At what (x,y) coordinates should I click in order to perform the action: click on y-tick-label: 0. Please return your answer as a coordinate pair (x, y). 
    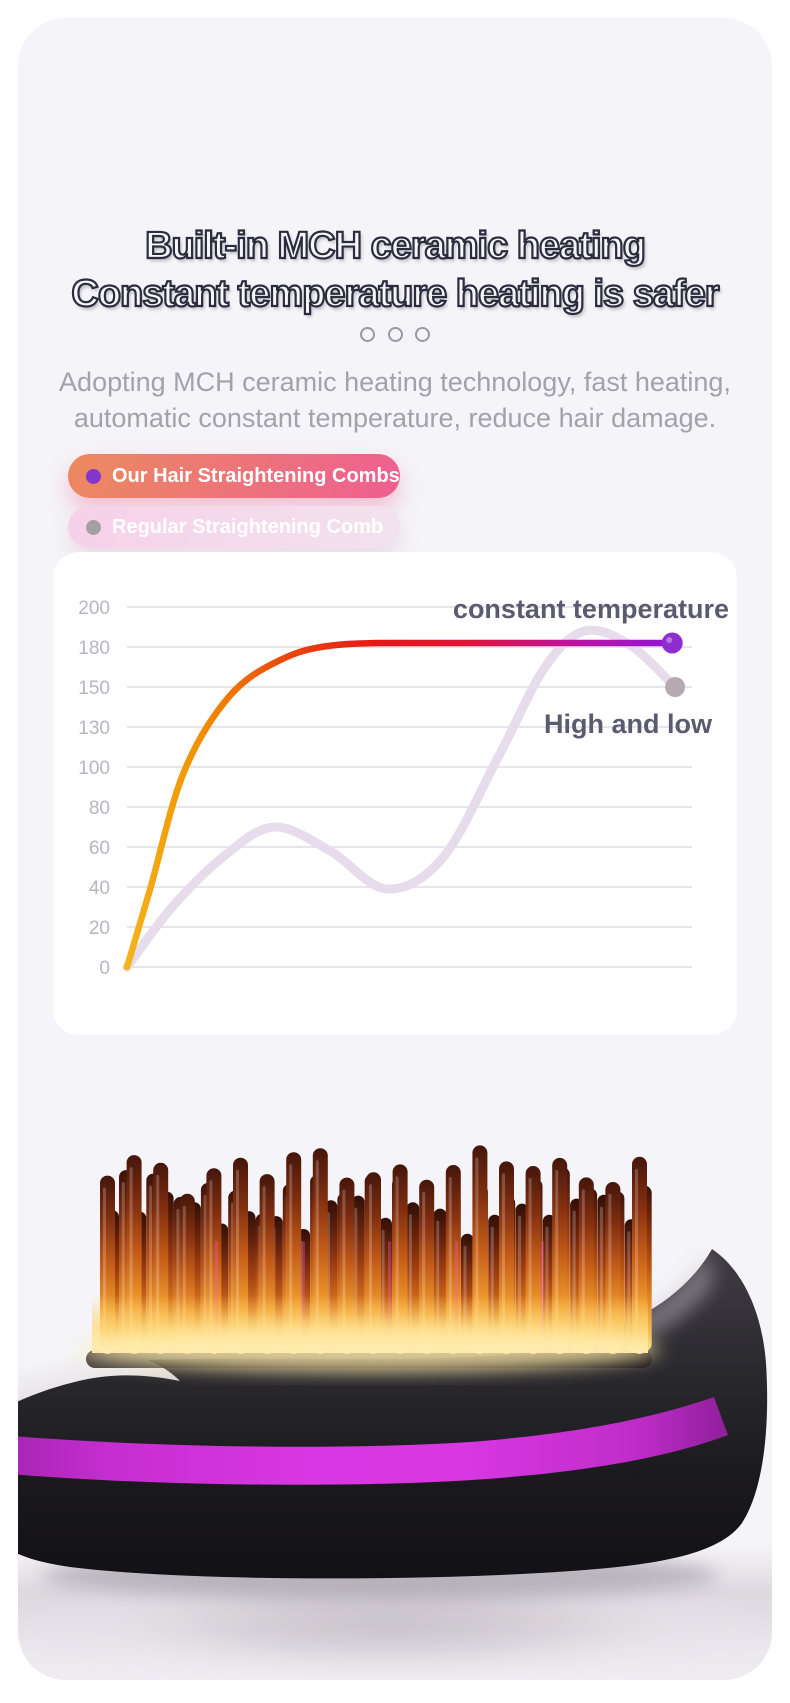
    Looking at the image, I should click on (104, 968).